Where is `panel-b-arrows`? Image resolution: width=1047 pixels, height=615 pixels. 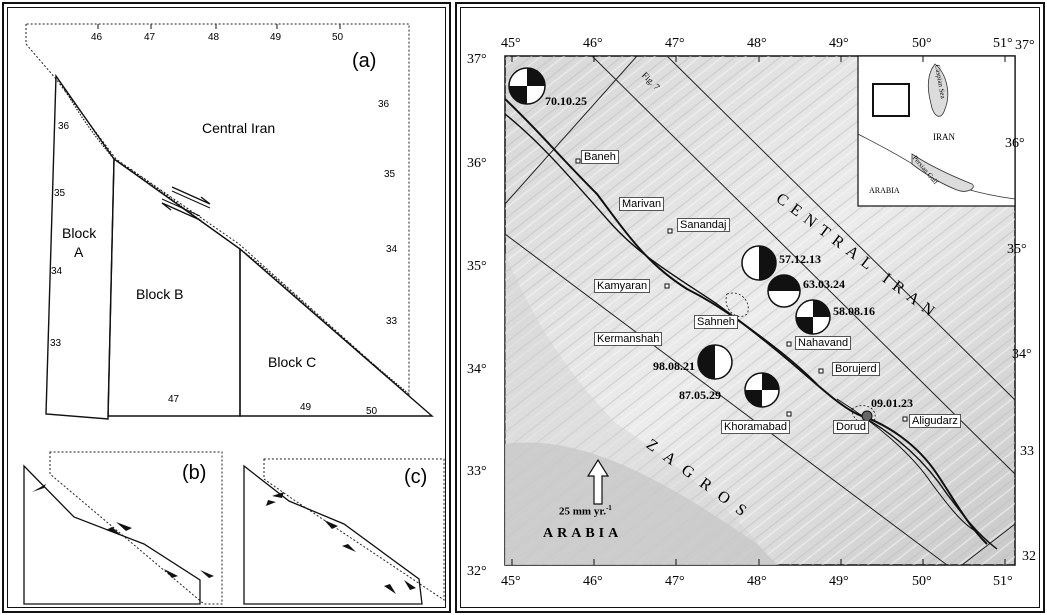
panel-b-arrows is located at coordinates (123, 531).